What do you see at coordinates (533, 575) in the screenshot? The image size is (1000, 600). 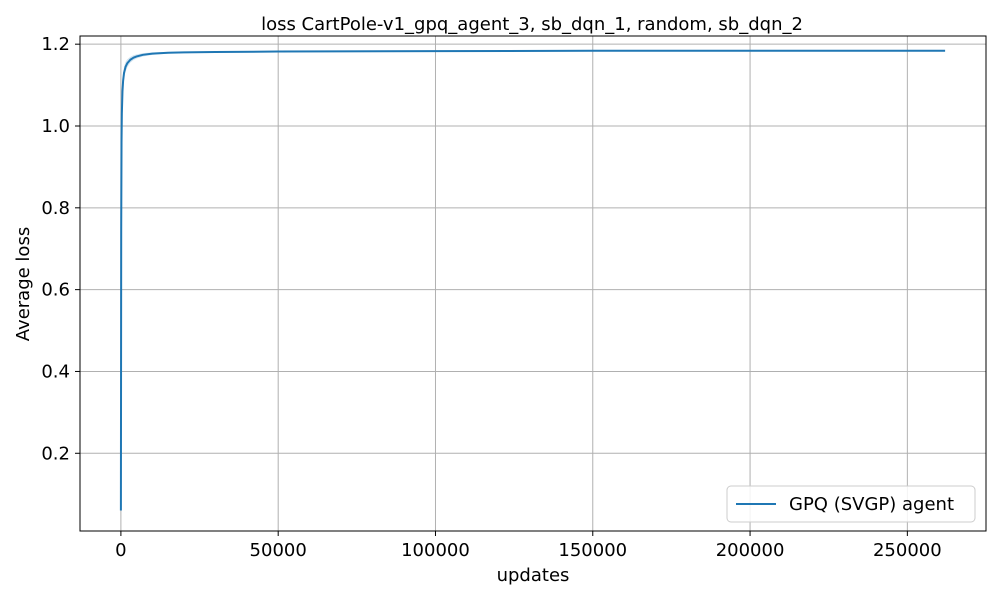 I see `x-axis-label: updates` at bounding box center [533, 575].